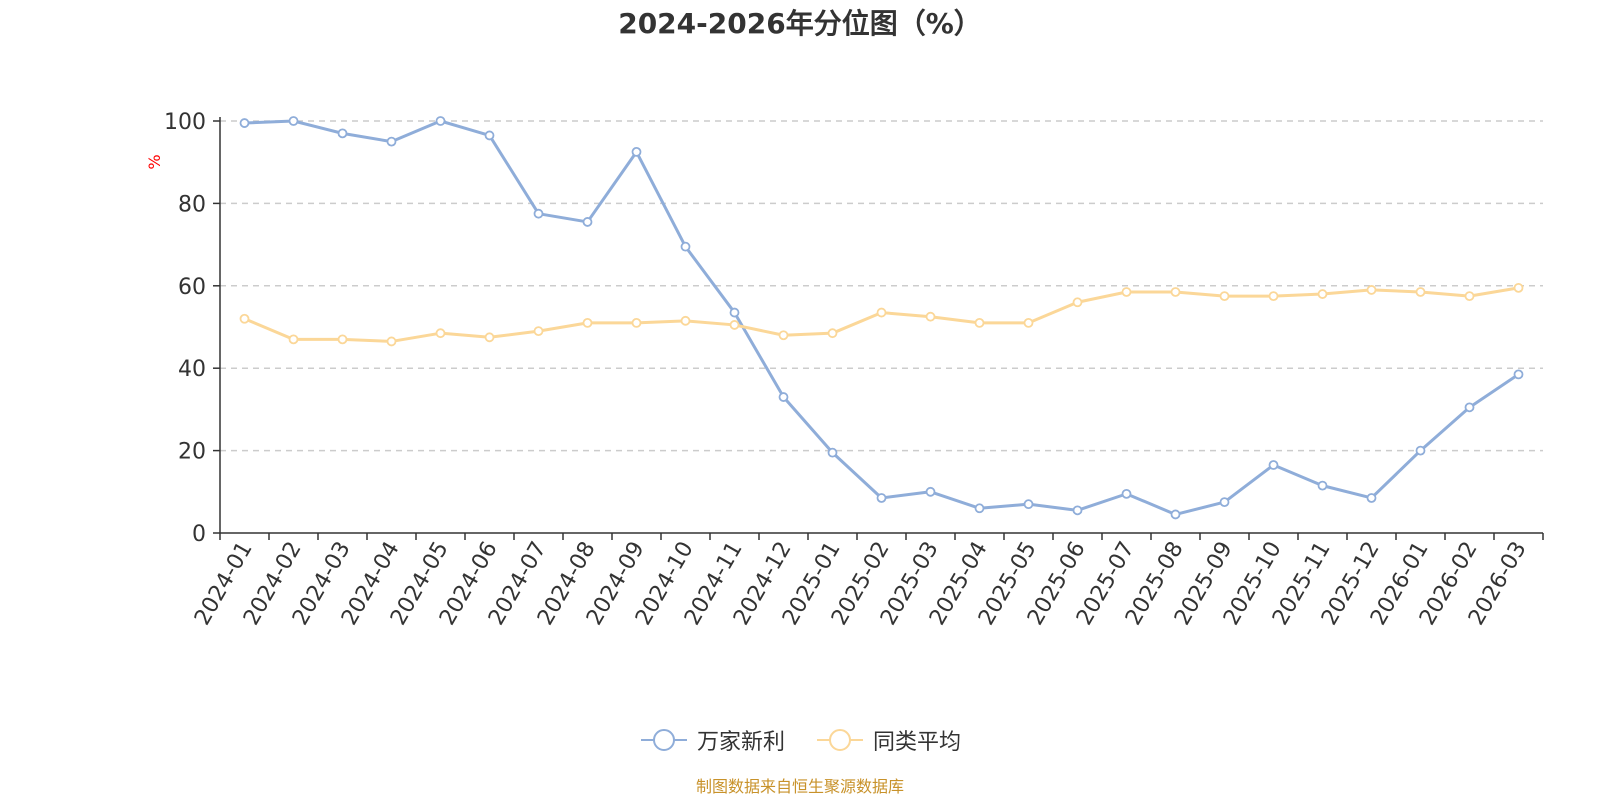 This screenshot has height=800, width=1600. What do you see at coordinates (917, 742) in the screenshot?
I see `legend-label-series-2: 同类平均` at bounding box center [917, 742].